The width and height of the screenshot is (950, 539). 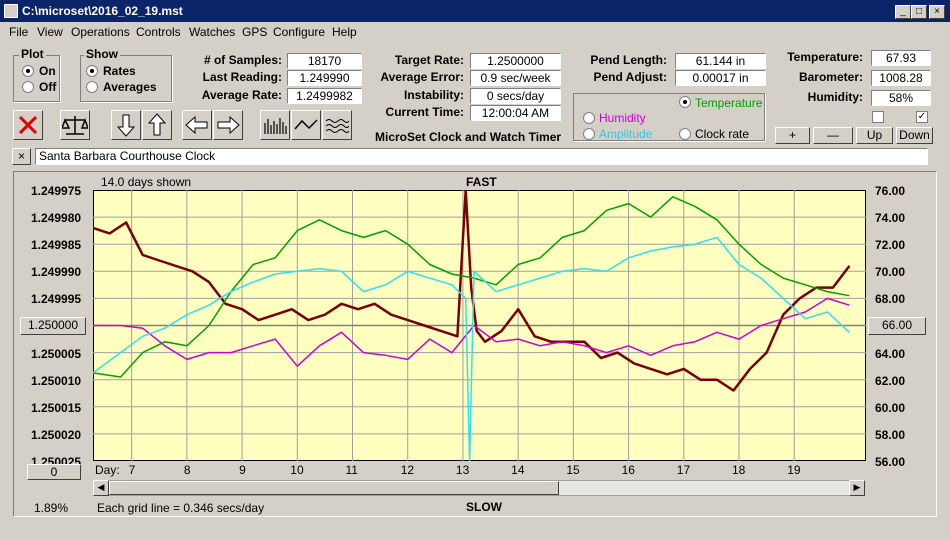 What do you see at coordinates (683, 470) in the screenshot?
I see `x-axis-tick-label: 17` at bounding box center [683, 470].